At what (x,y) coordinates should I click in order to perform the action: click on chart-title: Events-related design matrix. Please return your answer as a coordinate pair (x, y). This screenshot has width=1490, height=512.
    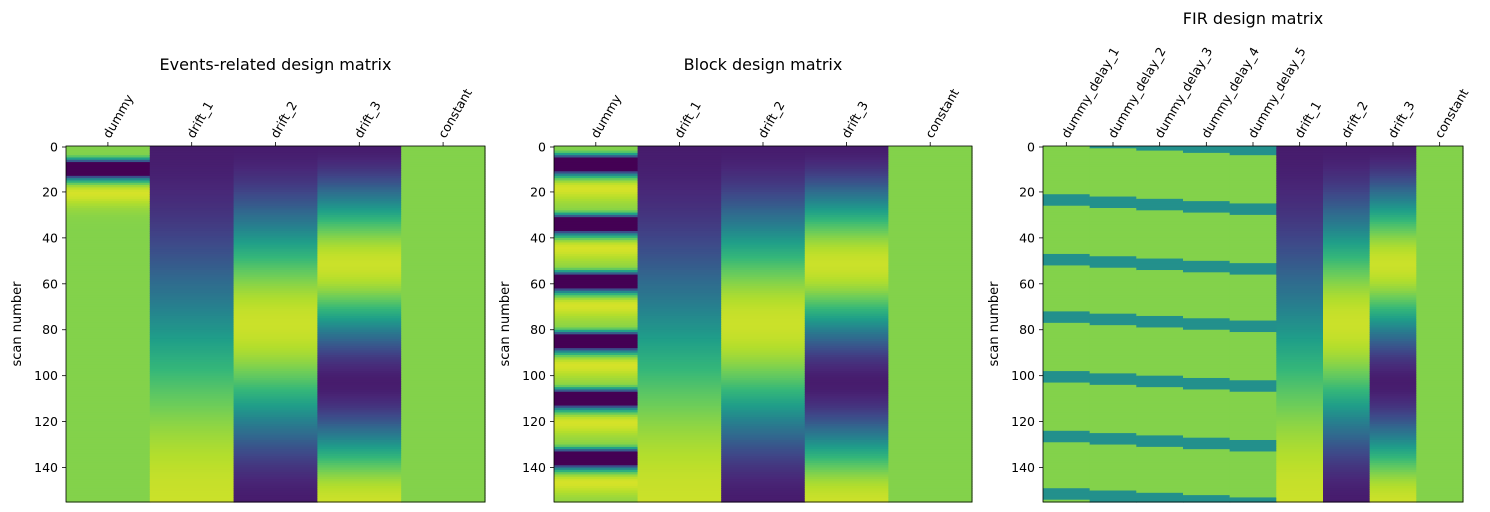
    Looking at the image, I should click on (276, 64).